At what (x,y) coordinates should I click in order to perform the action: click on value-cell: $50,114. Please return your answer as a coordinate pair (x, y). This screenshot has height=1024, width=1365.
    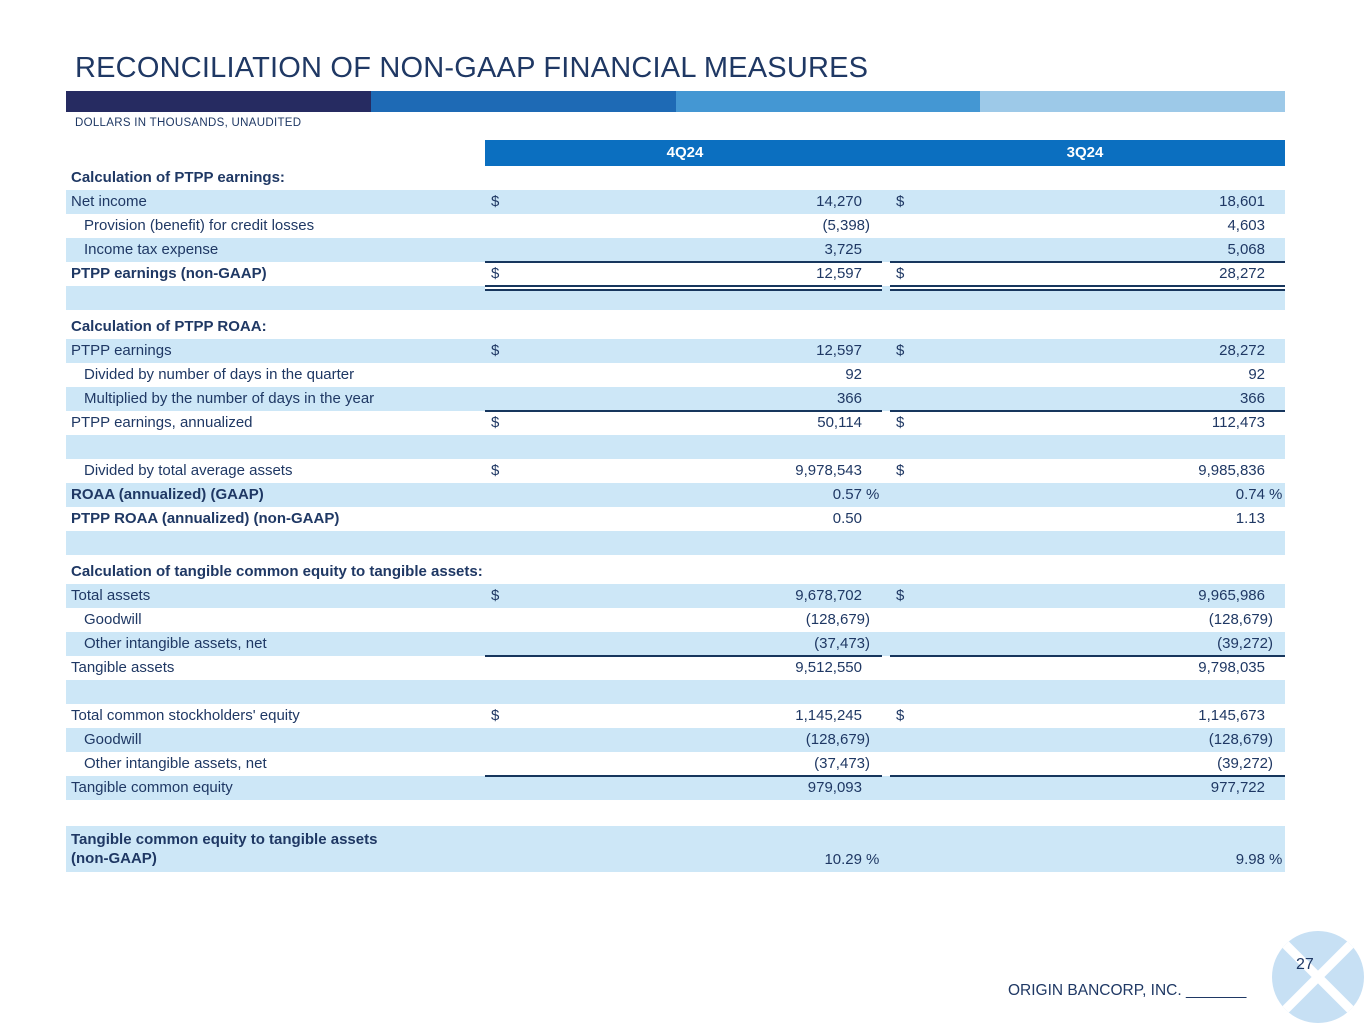
    Looking at the image, I should click on (683, 423).